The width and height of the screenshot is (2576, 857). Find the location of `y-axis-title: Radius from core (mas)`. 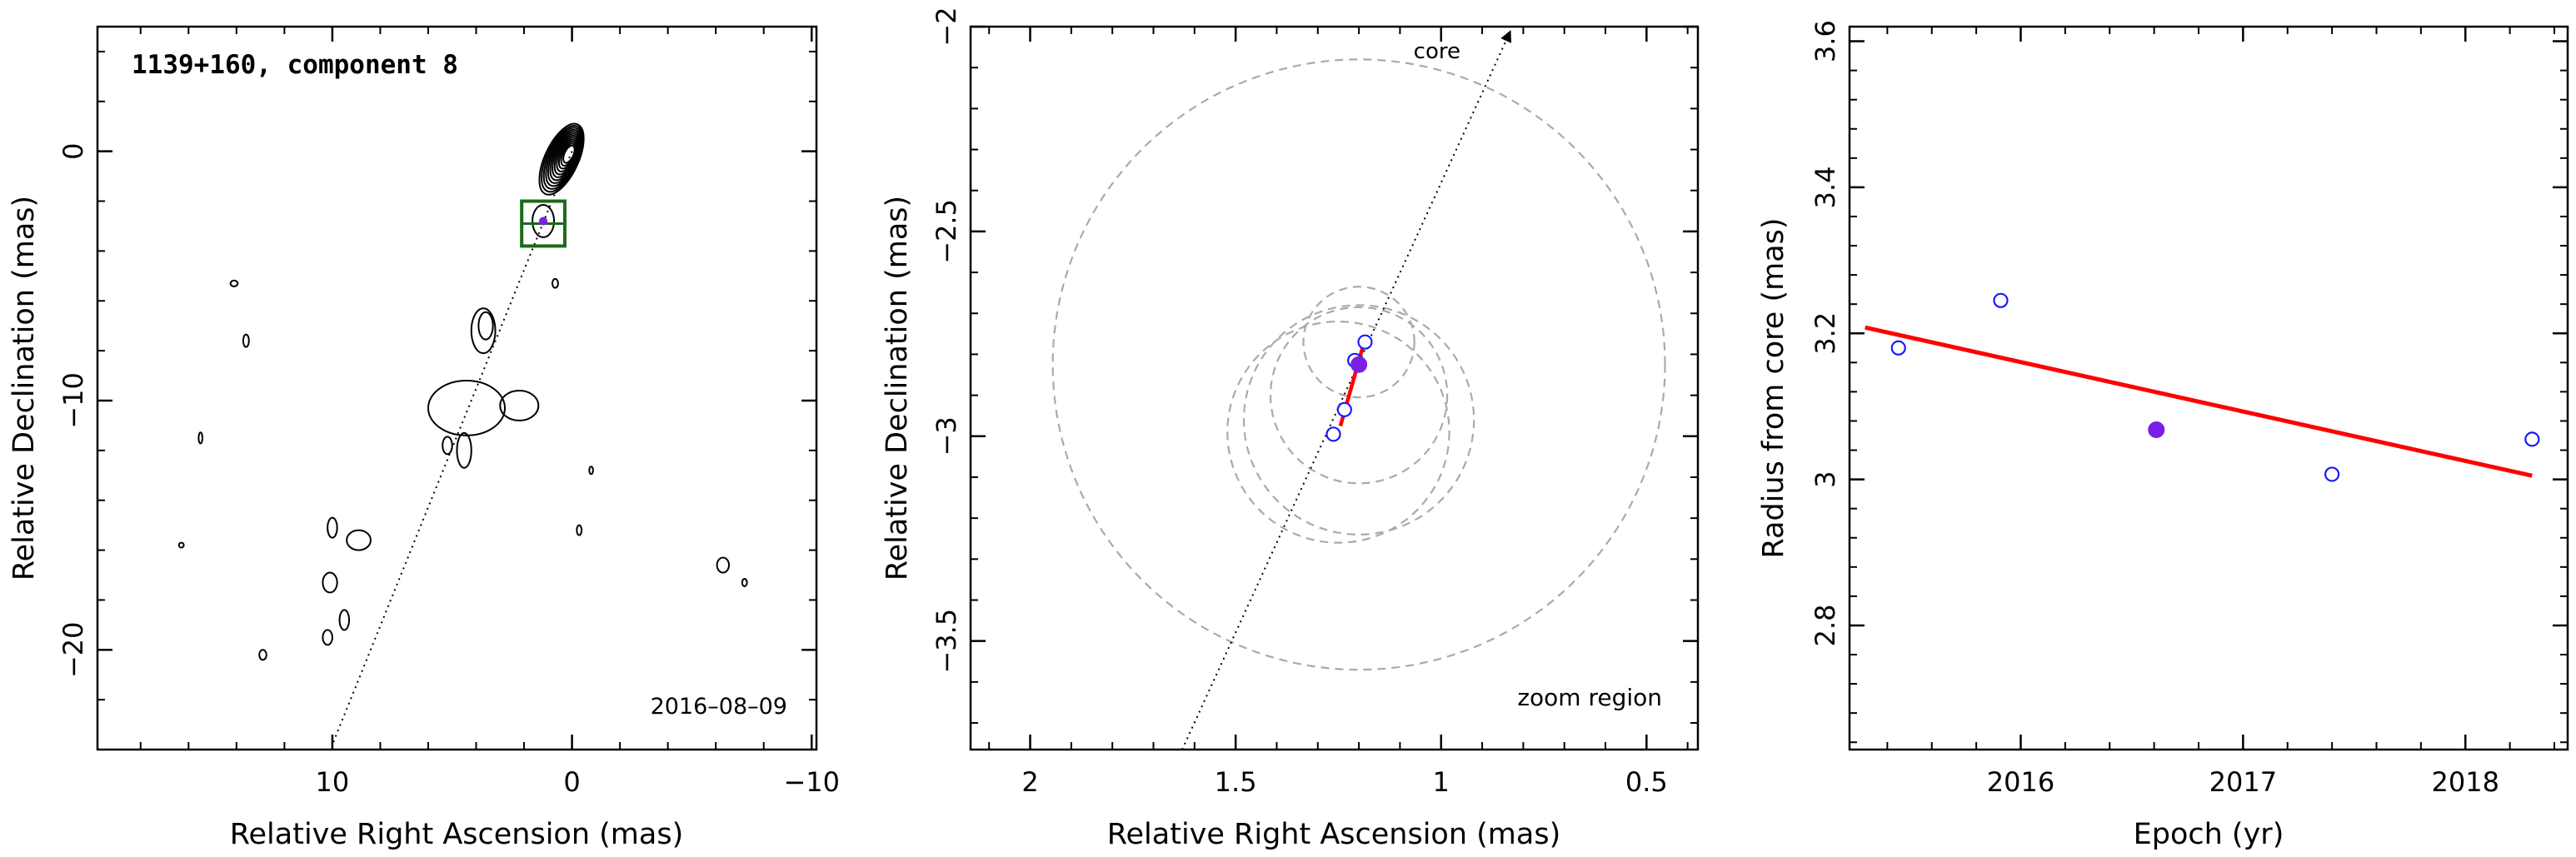

y-axis-title: Radius from core (mas) is located at coordinates (1773, 387).